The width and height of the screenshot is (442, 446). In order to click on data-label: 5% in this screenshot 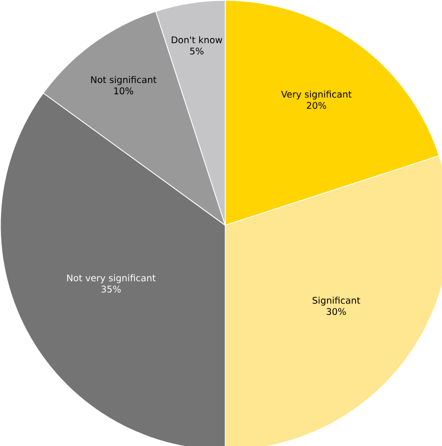, I will do `click(197, 51)`.